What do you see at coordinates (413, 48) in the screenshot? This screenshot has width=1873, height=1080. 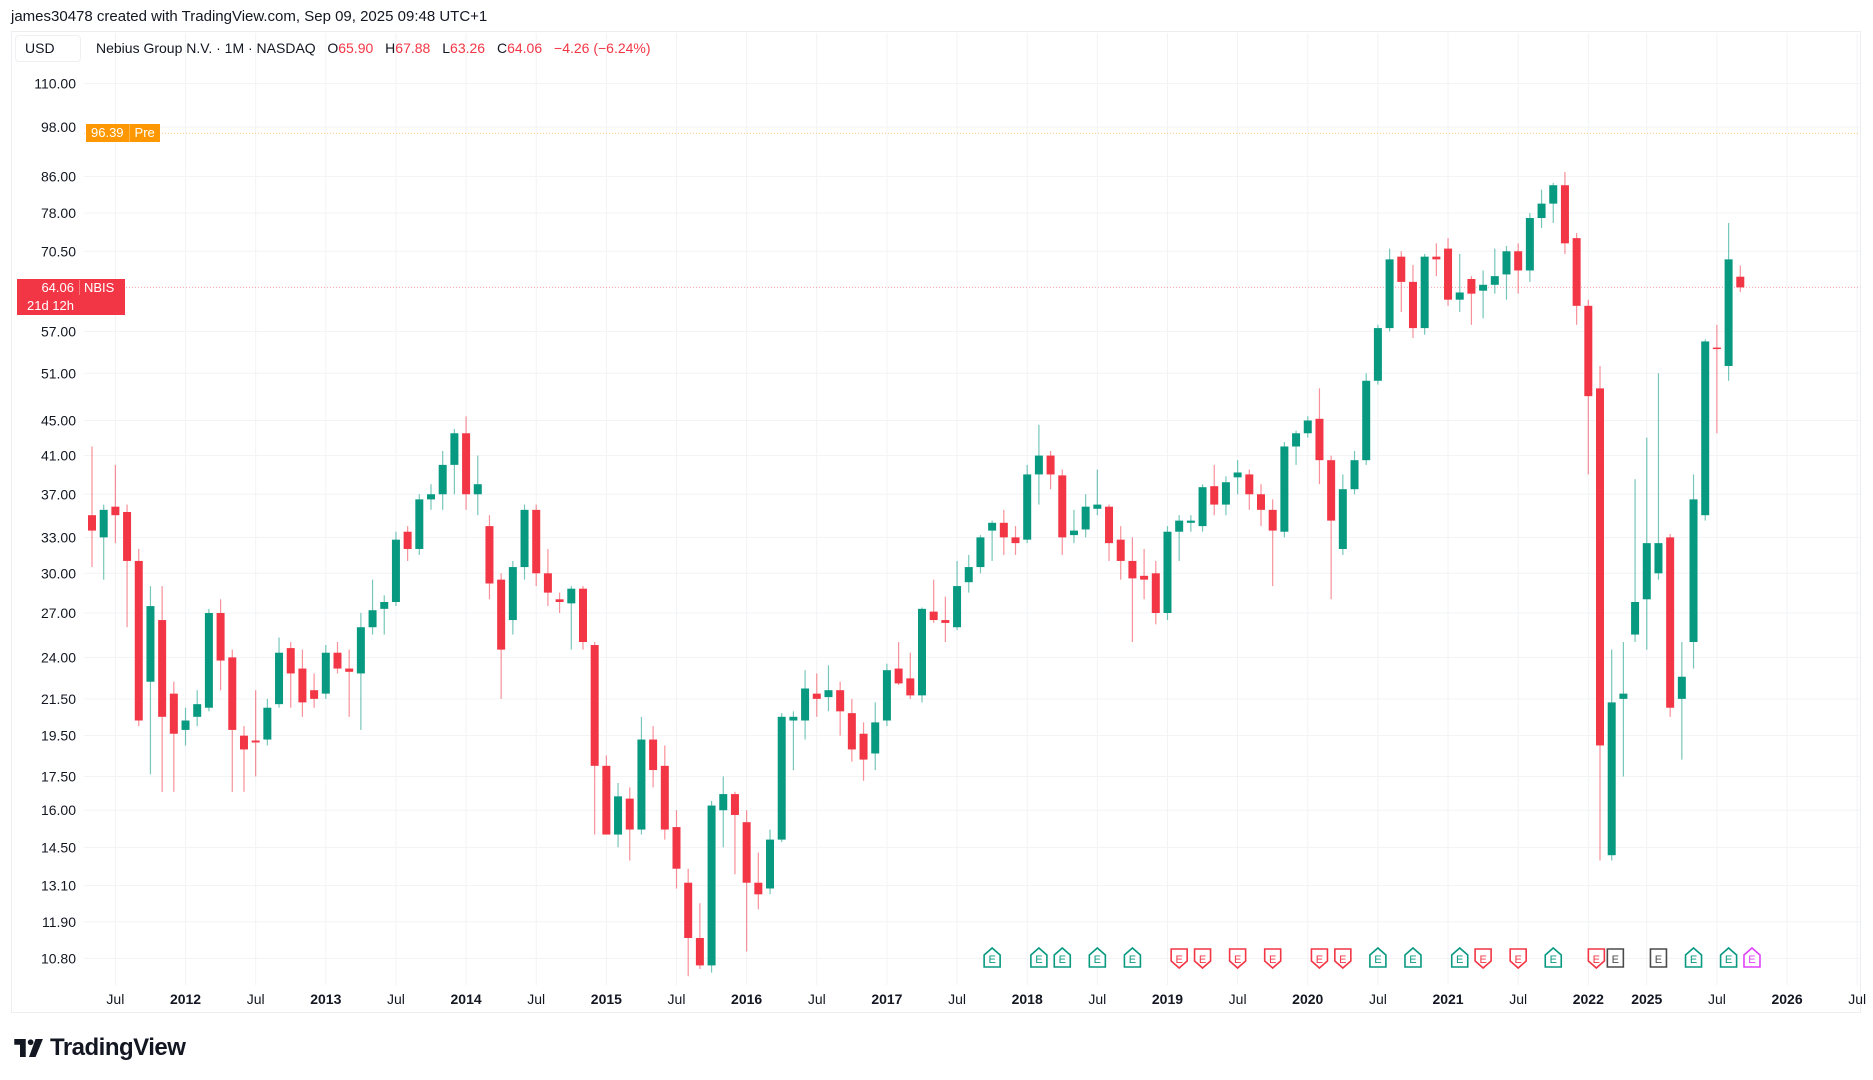 I see `high-value: 67.88` at bounding box center [413, 48].